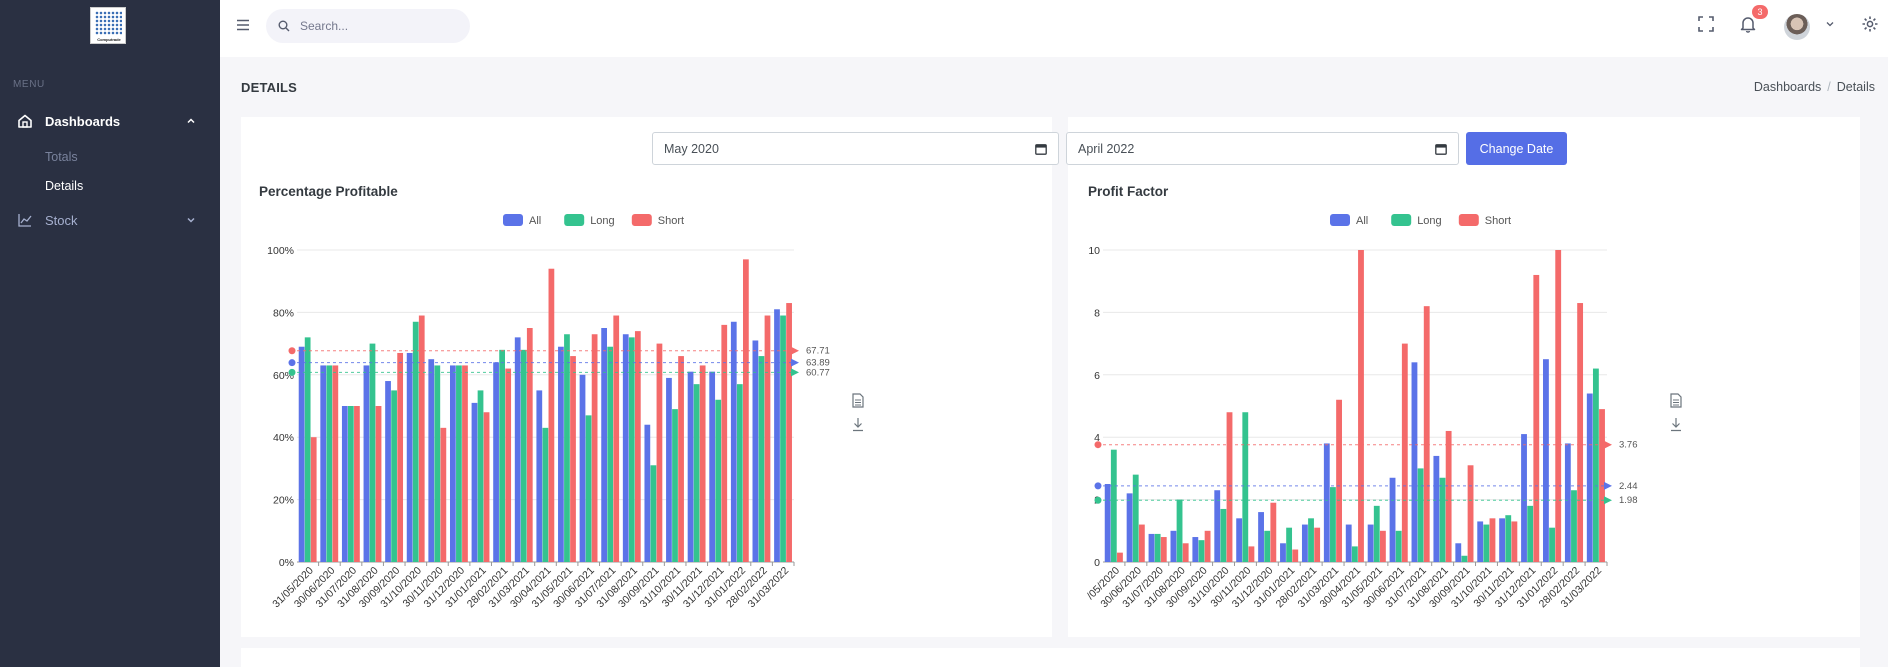 This screenshot has height=667, width=1888. What do you see at coordinates (110, 220) in the screenshot?
I see `sidebar-item-stock: Stock` at bounding box center [110, 220].